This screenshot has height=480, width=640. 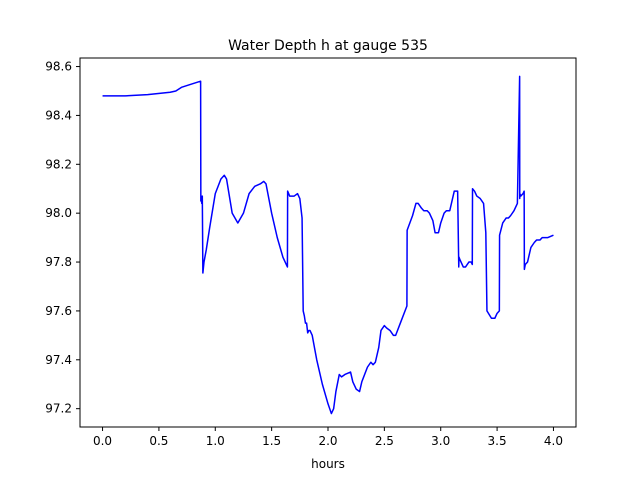 What do you see at coordinates (58, 360) in the screenshot?
I see `y-tick-label: 97.4` at bounding box center [58, 360].